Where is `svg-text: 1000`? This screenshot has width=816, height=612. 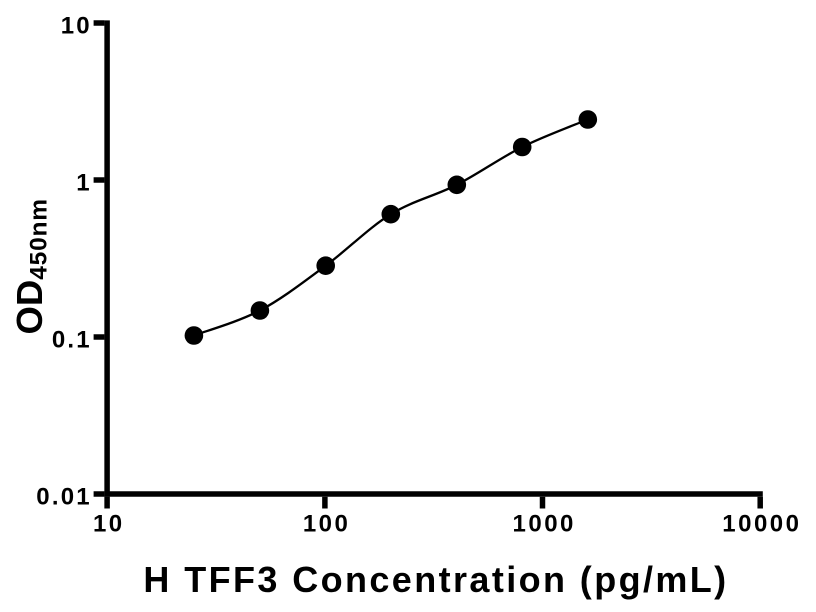
svg-text: 1000 is located at coordinates (544, 523).